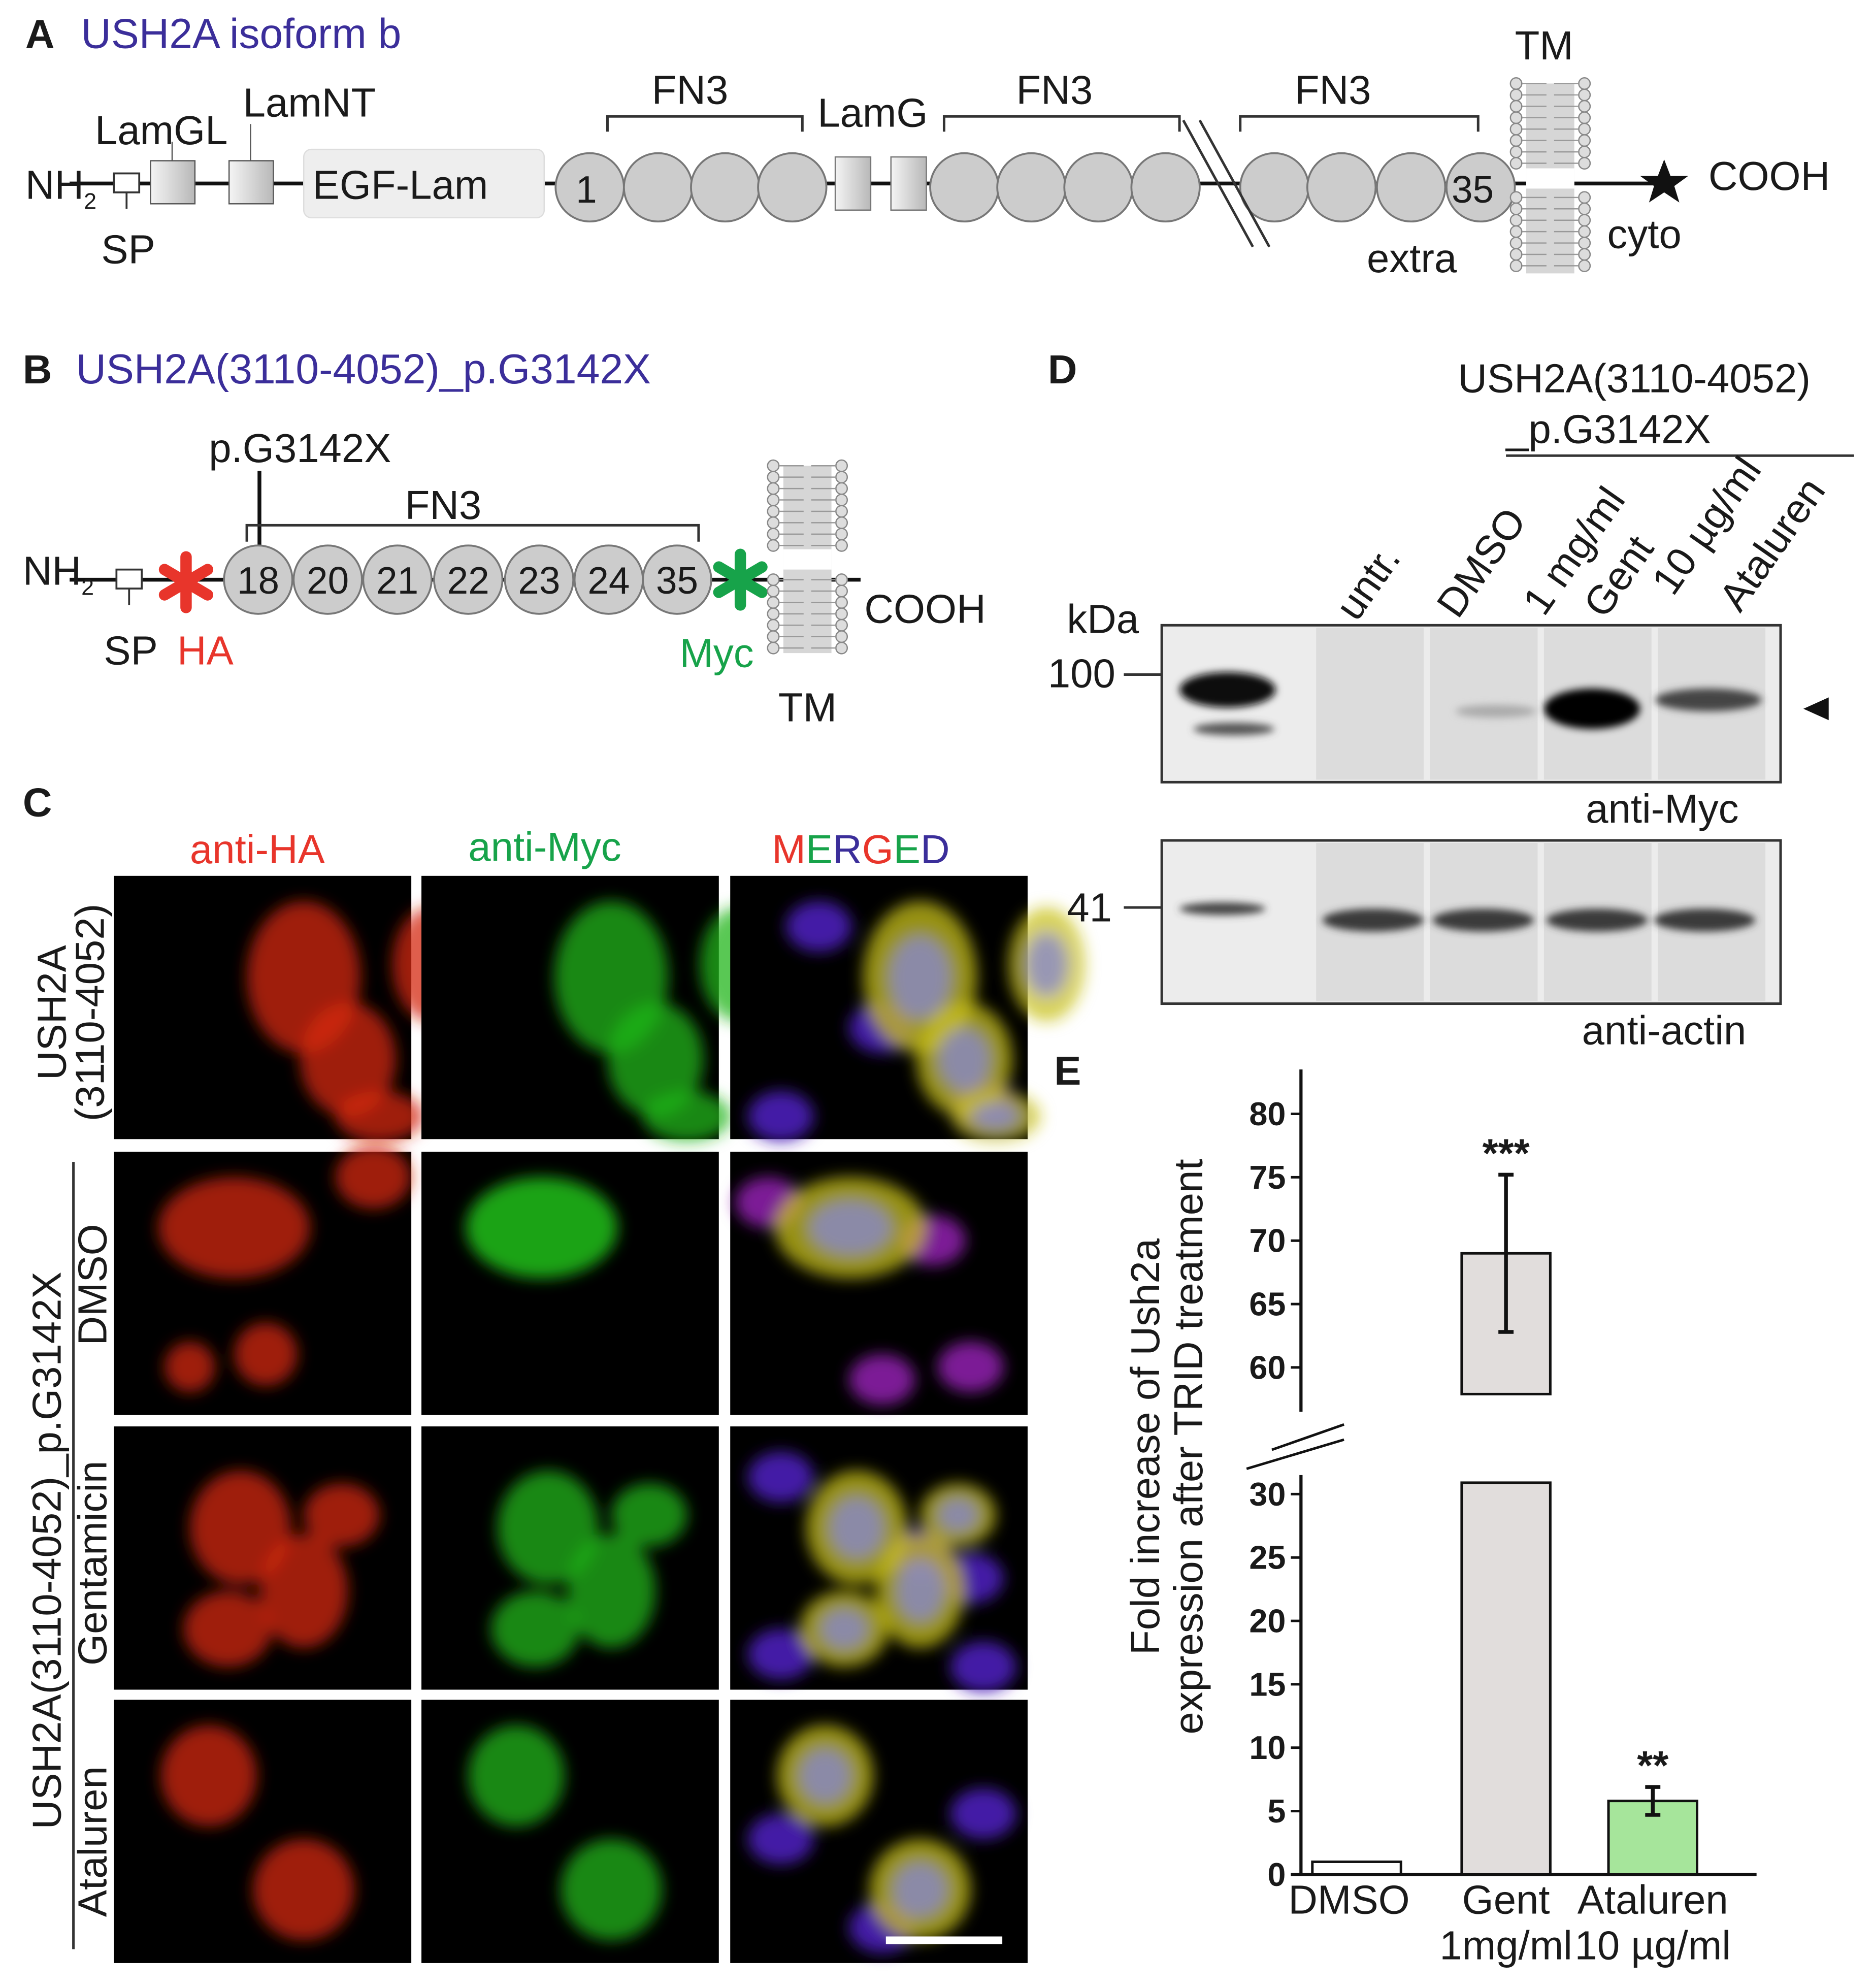  I want to click on treatment-label: Gentamicin, so click(92, 1564).